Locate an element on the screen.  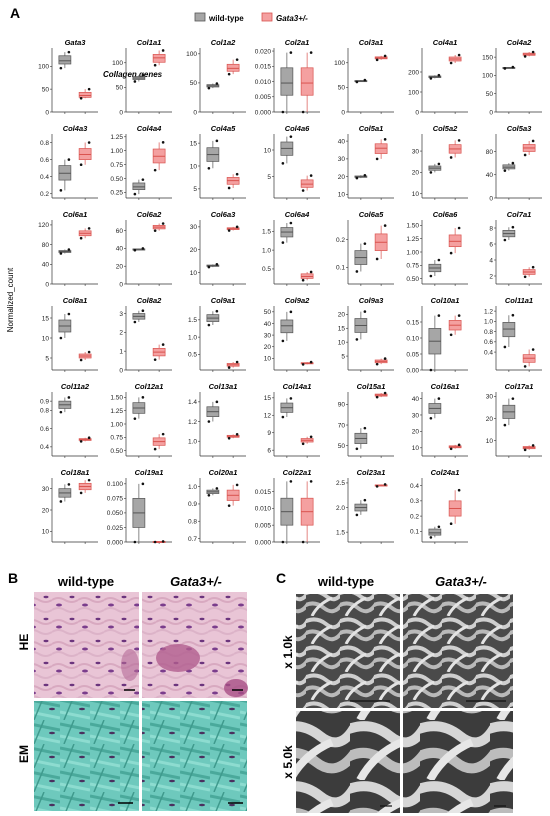
tick-label: 40 is located at coordinates (416, 399).